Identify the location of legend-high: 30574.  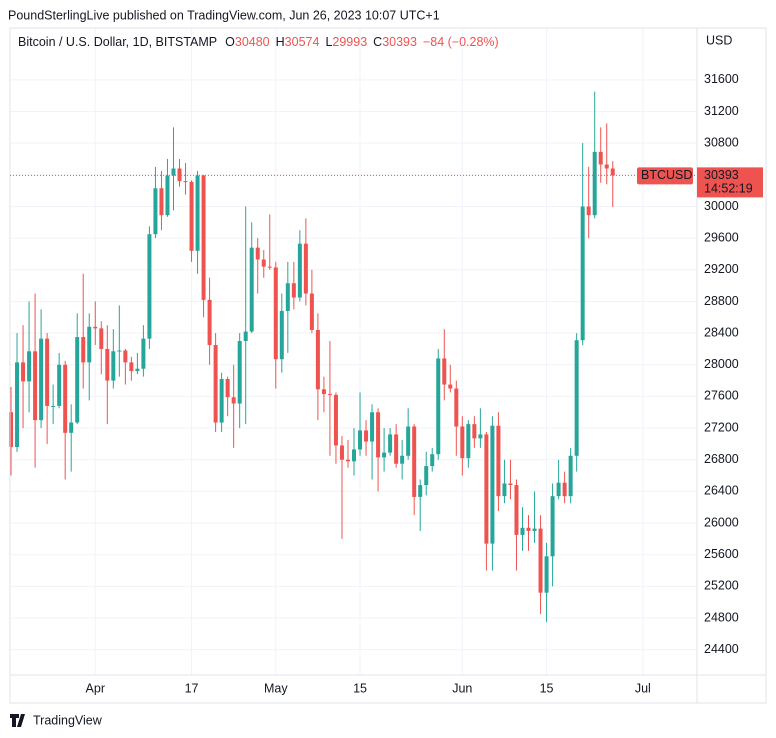
(302, 42).